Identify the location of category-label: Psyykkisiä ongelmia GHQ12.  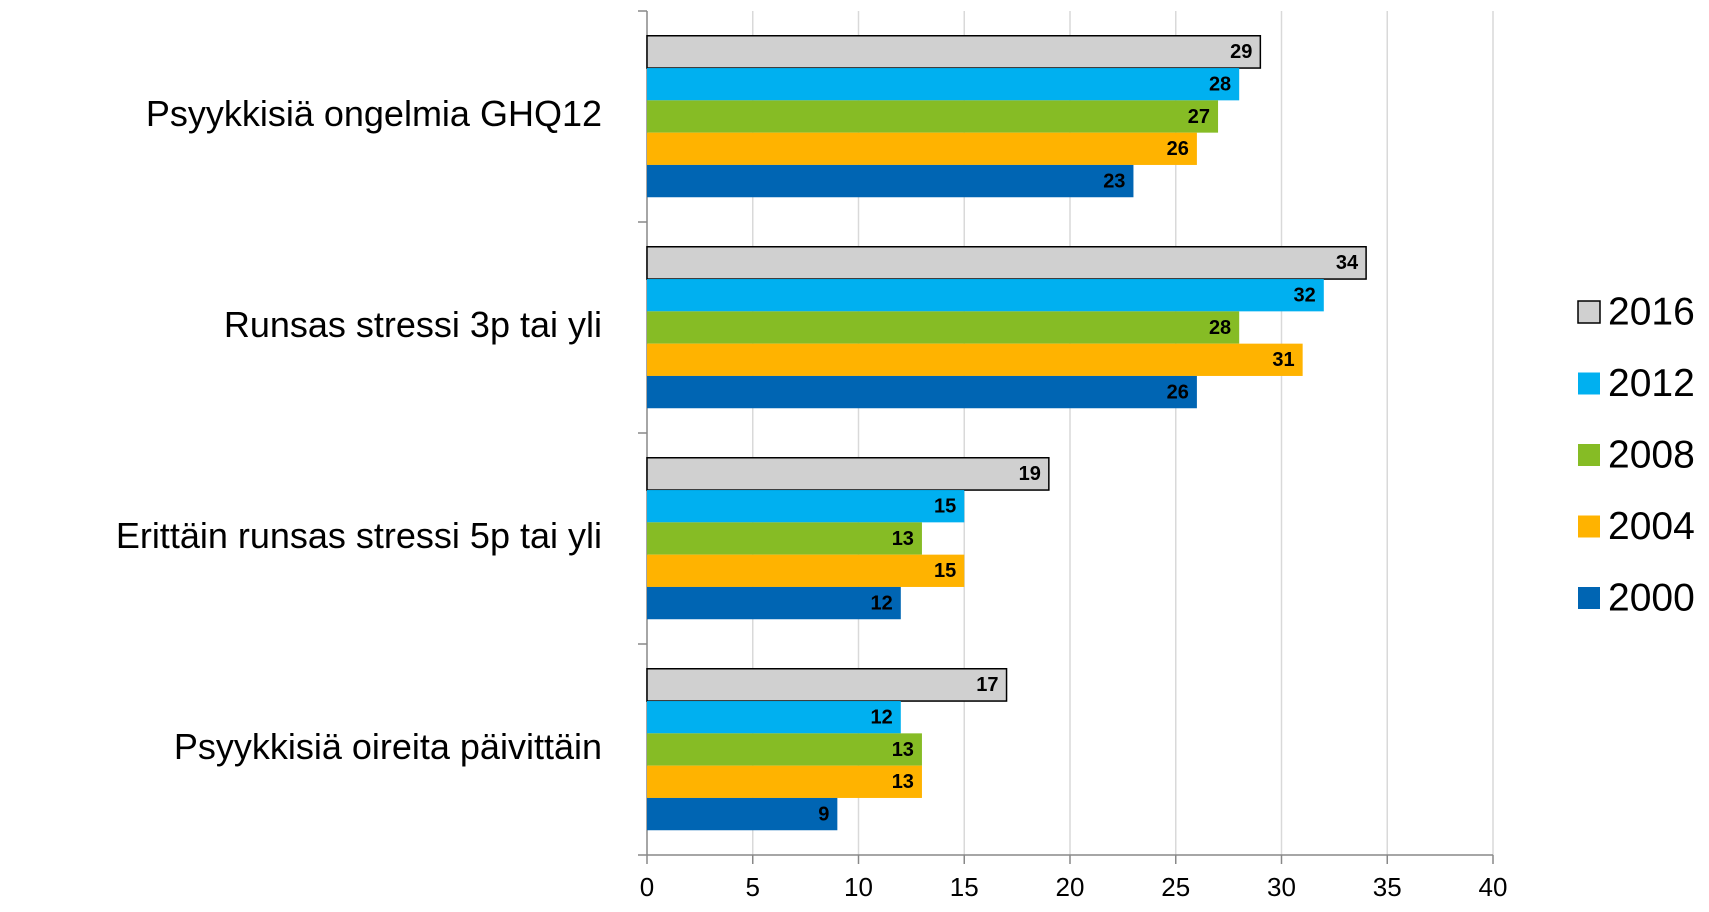
(374, 113).